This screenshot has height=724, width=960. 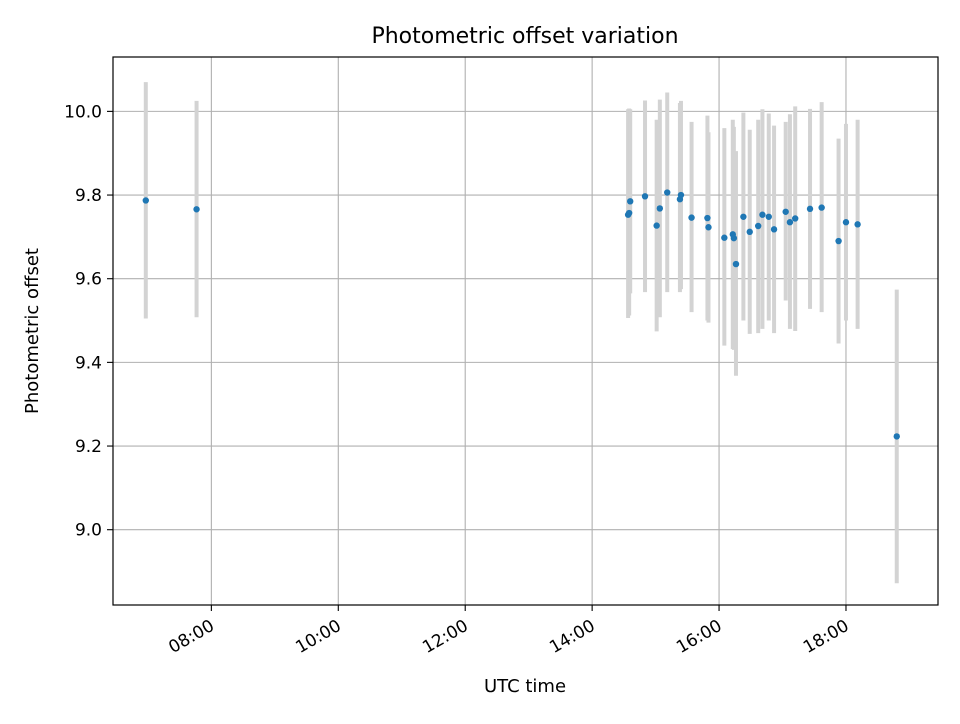 I want to click on y-axis-label: Photometric offset, so click(x=32, y=331).